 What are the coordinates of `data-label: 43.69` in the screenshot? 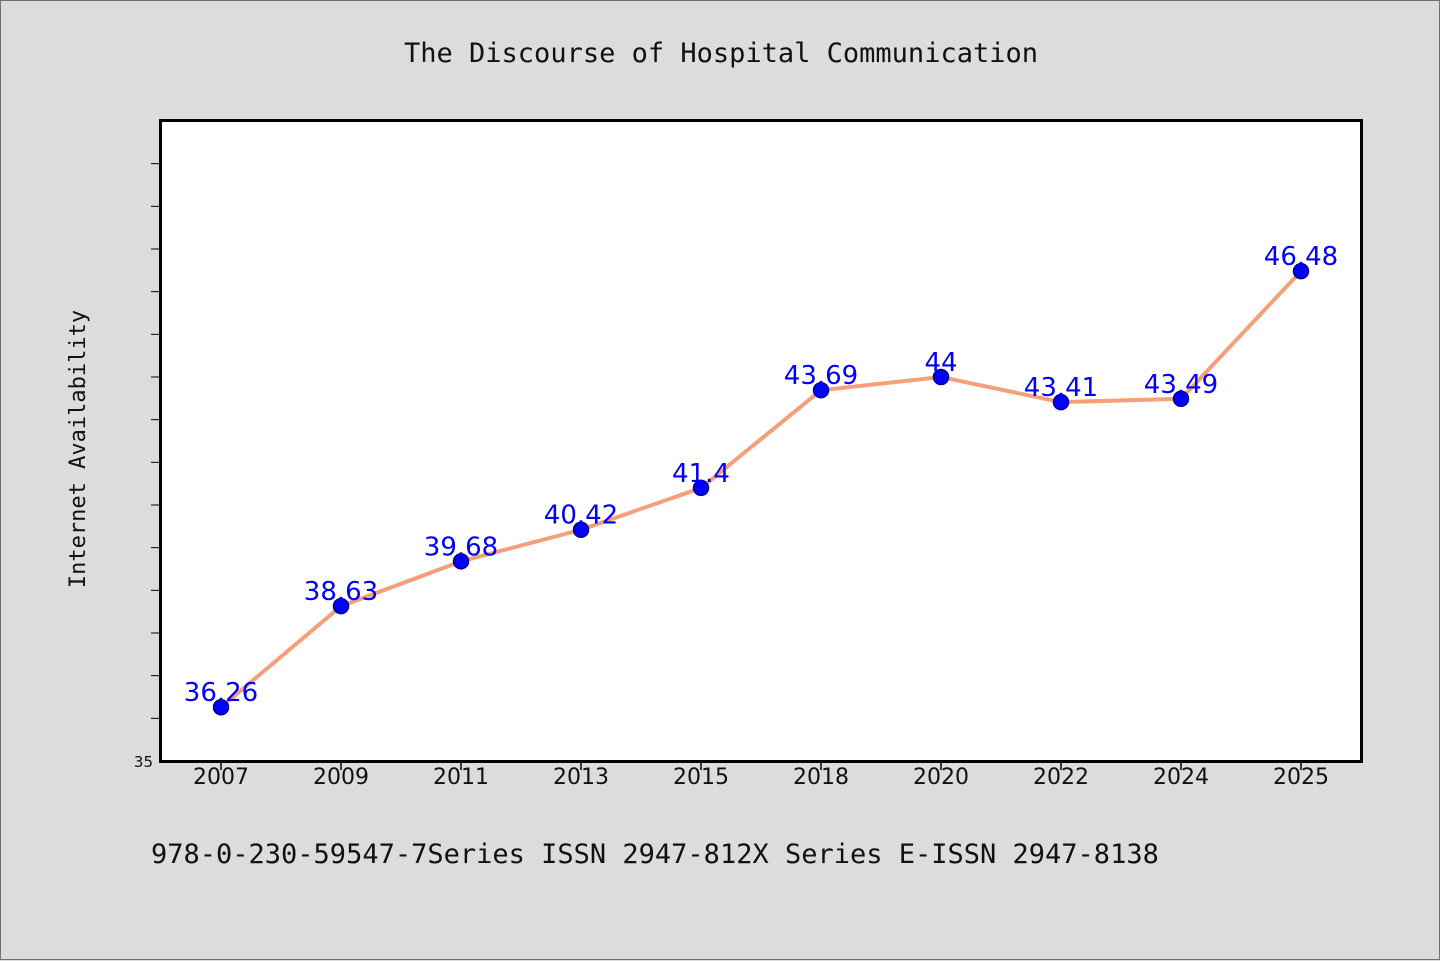 It's located at (821, 376).